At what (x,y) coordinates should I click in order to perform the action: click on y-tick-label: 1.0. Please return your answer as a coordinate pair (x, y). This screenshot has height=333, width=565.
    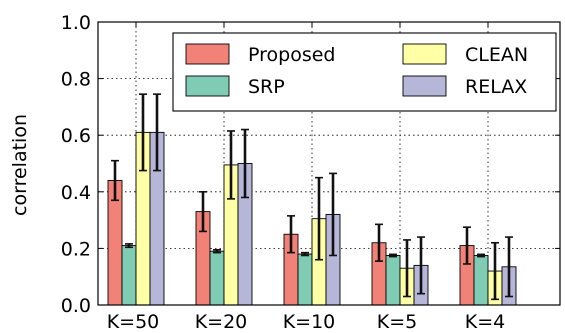
    Looking at the image, I should click on (76, 23).